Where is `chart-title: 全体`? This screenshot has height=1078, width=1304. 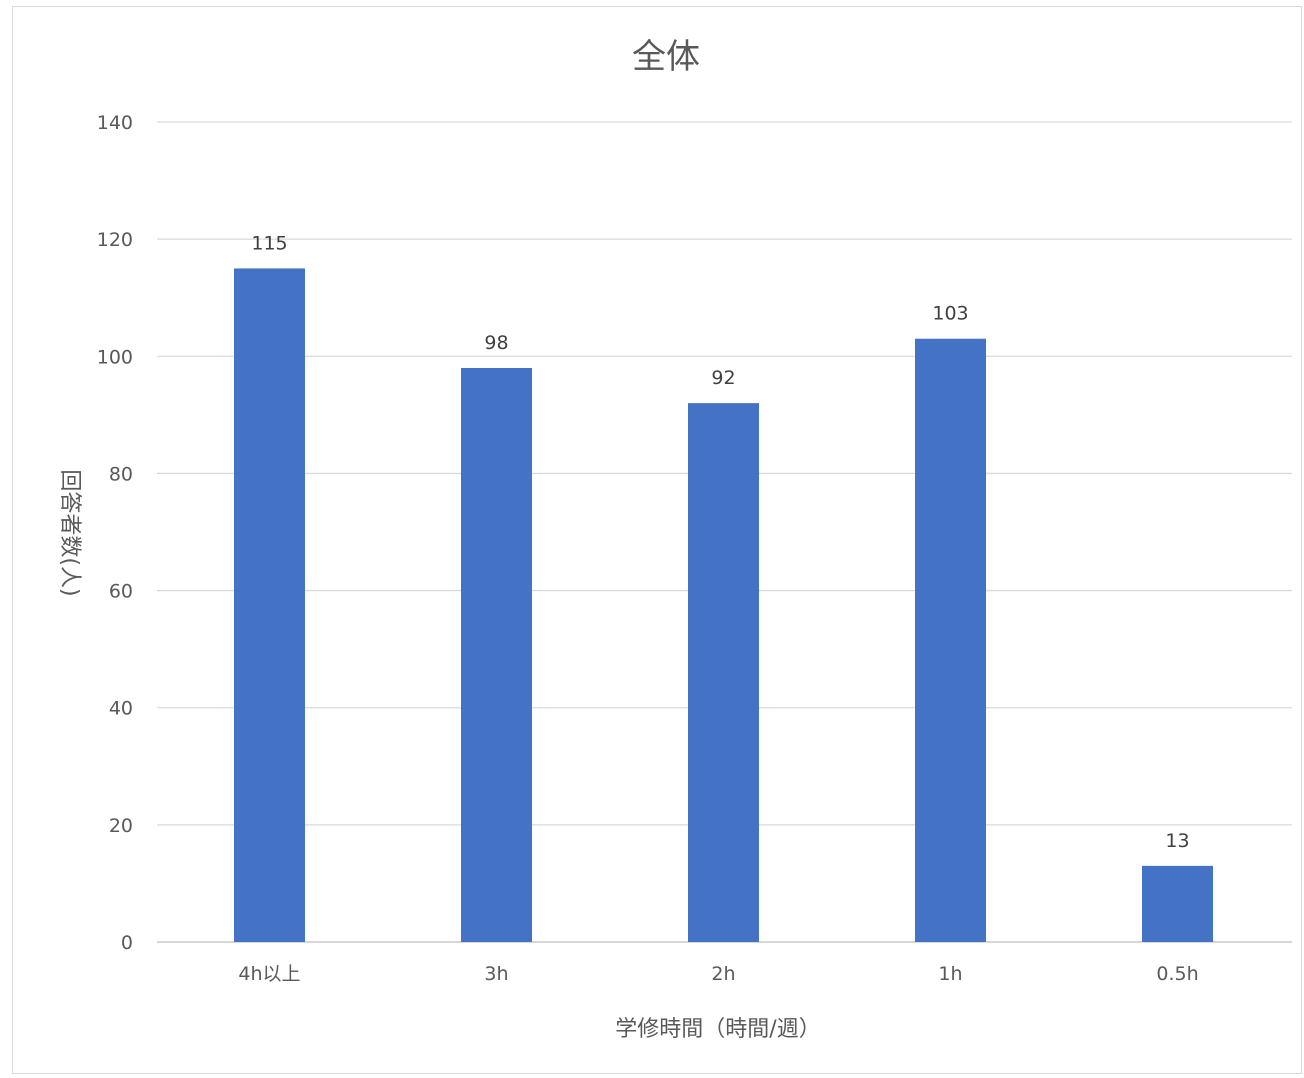 chart-title: 全体 is located at coordinates (666, 57).